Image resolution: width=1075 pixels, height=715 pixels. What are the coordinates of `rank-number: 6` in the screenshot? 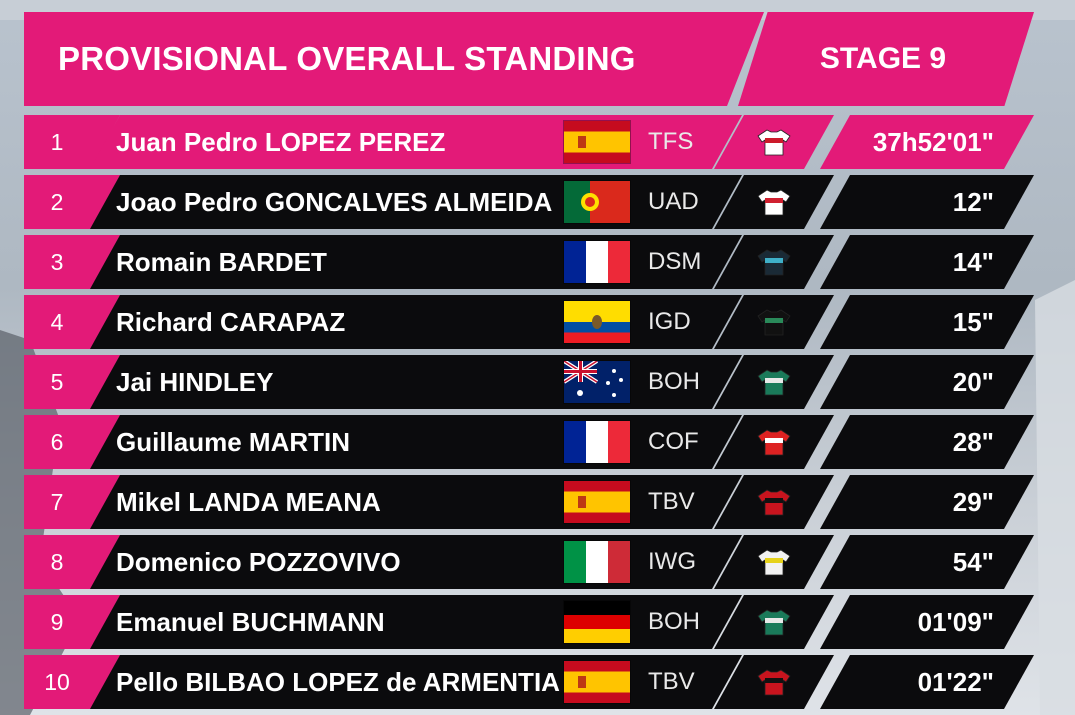 It's located at (57, 441).